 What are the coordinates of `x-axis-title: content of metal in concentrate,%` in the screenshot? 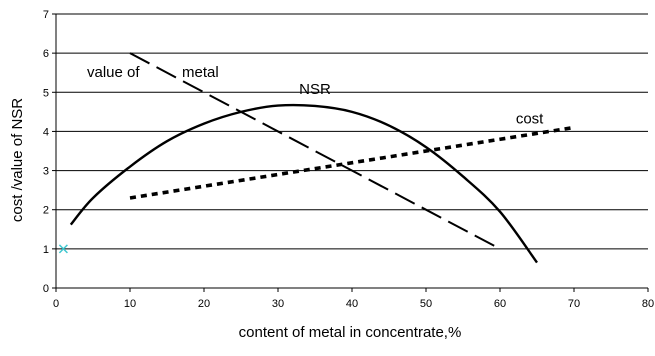 It's located at (350, 332).